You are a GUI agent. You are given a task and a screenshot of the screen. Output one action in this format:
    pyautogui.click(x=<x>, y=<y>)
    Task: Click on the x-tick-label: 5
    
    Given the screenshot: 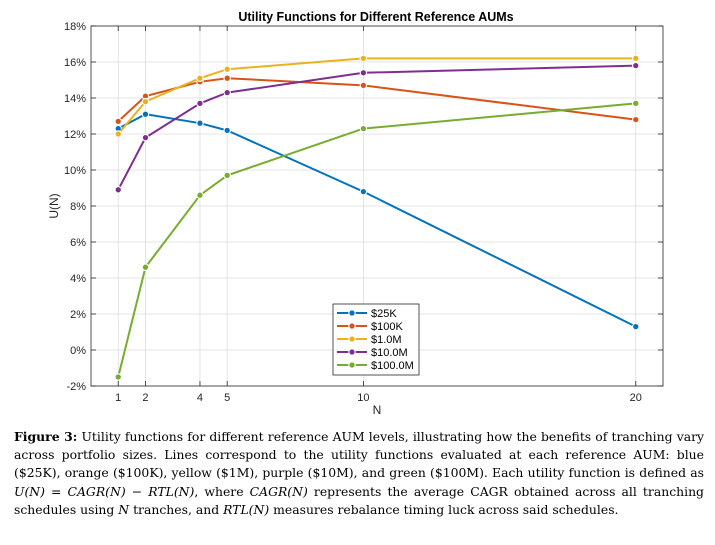 What is the action you would take?
    pyautogui.click(x=227, y=398)
    